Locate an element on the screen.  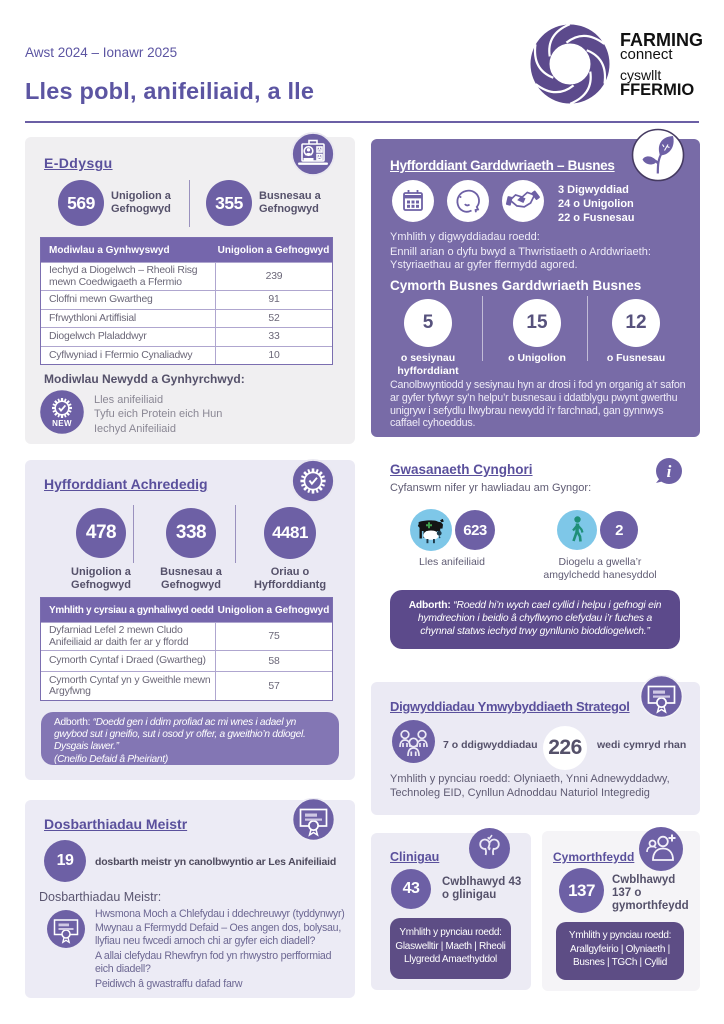
svg-text: NEW is located at coordinates (62, 423).